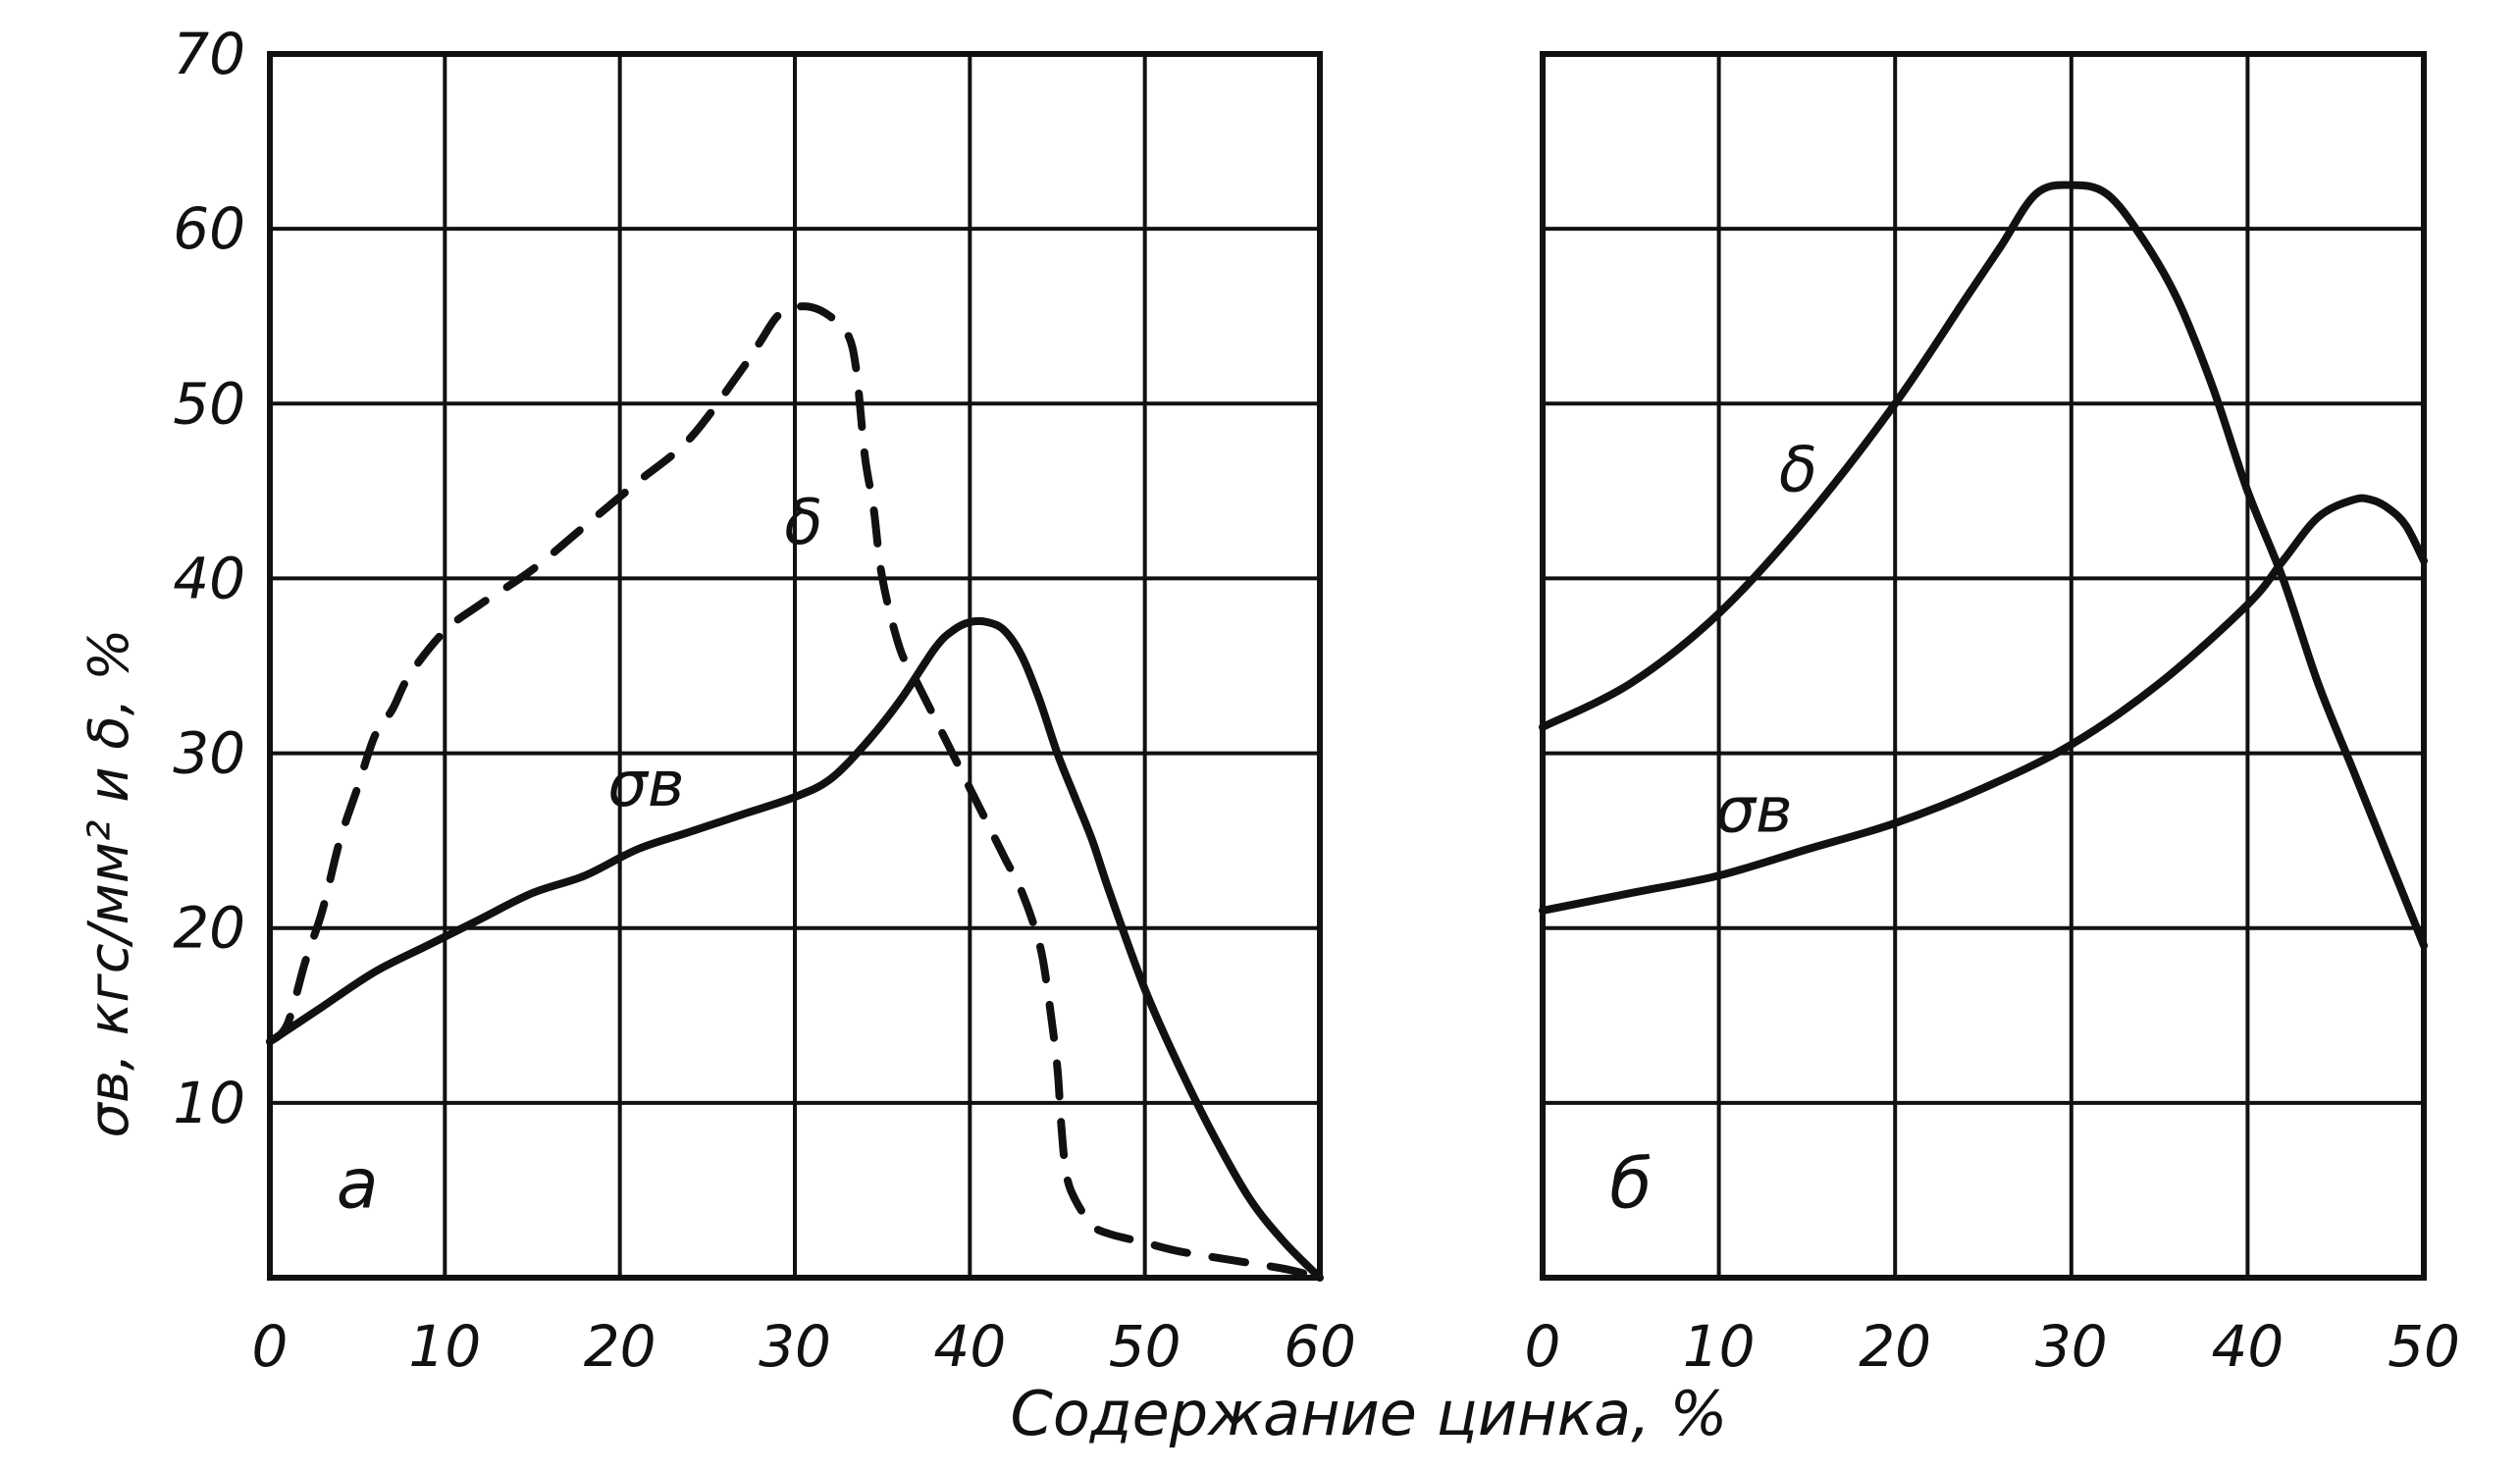 The height and width of the screenshot is (1472, 2520). Describe the element at coordinates (209, 753) in the screenshot. I see `y-tick-label: 30` at that location.